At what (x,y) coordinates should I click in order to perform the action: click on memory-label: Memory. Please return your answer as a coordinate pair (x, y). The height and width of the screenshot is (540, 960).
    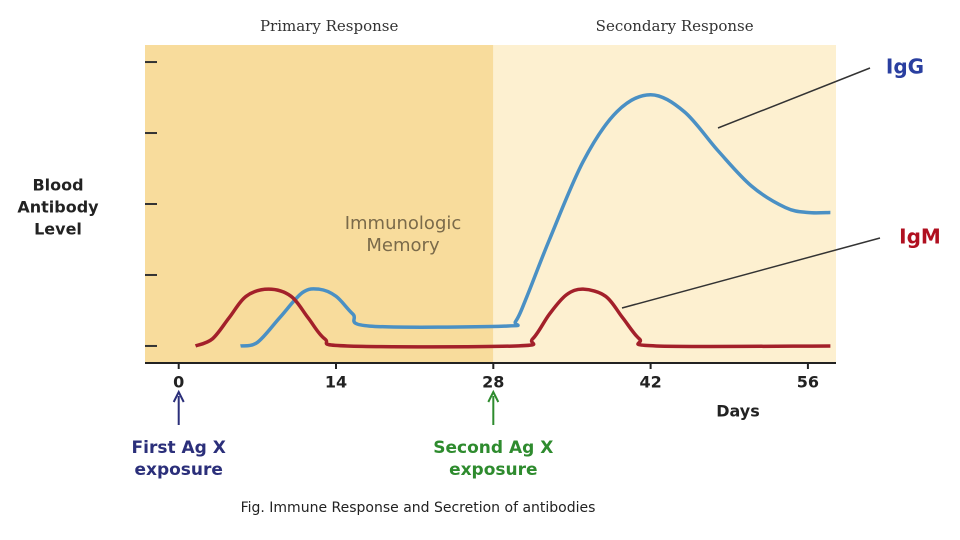
    Looking at the image, I should click on (403, 245).